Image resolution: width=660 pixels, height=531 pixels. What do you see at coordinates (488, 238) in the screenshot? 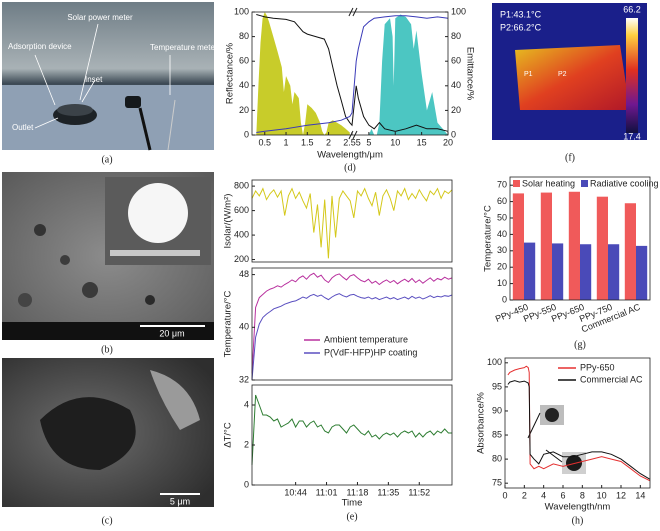
I see `axis-label: Temperature/°C` at bounding box center [488, 238].